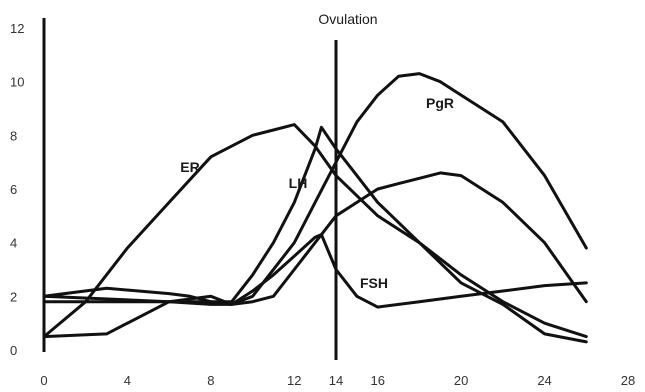 The height and width of the screenshot is (392, 645). What do you see at coordinates (336, 380) in the screenshot?
I see `x-tick-label: 14` at bounding box center [336, 380].